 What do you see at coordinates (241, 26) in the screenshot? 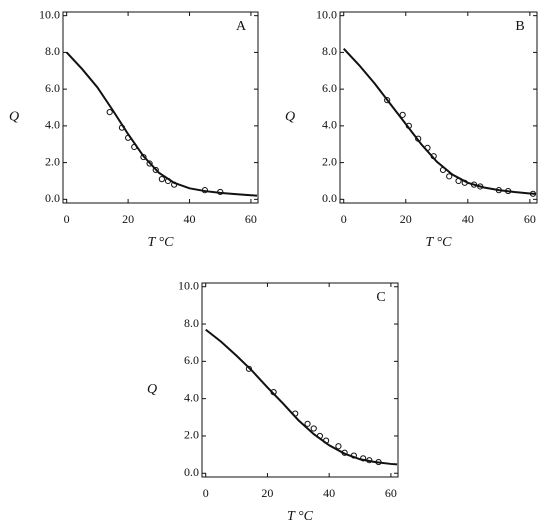
I see `panel-label: A` at bounding box center [241, 26].